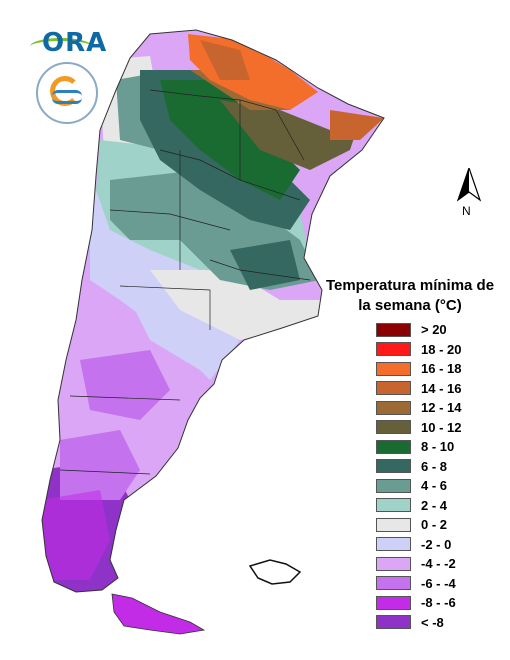 Image resolution: width=510 pixels, height=660 pixels. I want to click on legend-item: 4 - 6, so click(443, 486).